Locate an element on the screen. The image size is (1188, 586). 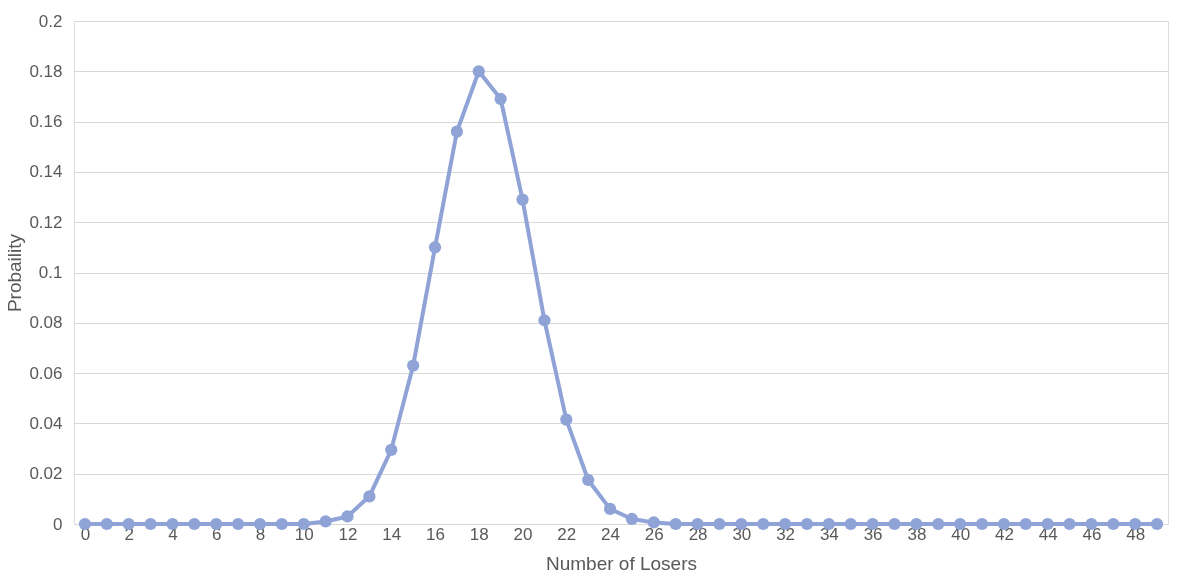
x-tick-label: 36 is located at coordinates (873, 534).